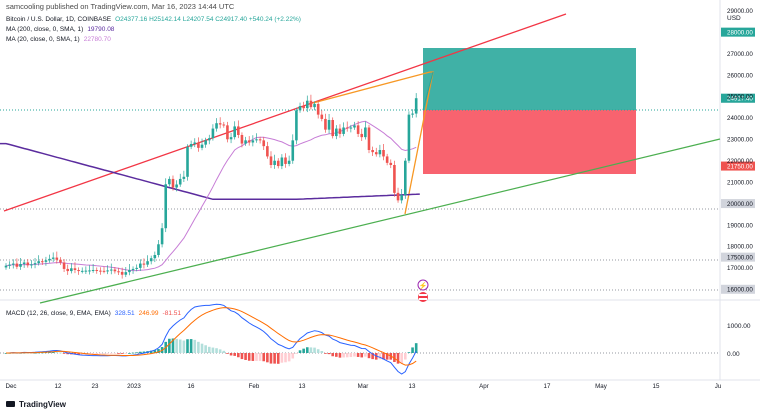 The height and width of the screenshot is (412, 760). I want to click on ma20-legend: MA (20, close, 0, SMA, 1) 22780.70, so click(58, 39).